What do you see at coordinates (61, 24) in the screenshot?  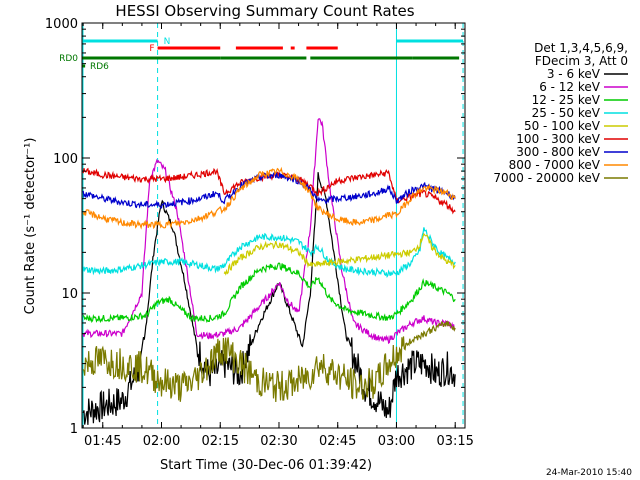 I see `y-tick-label: 1000` at bounding box center [61, 24].